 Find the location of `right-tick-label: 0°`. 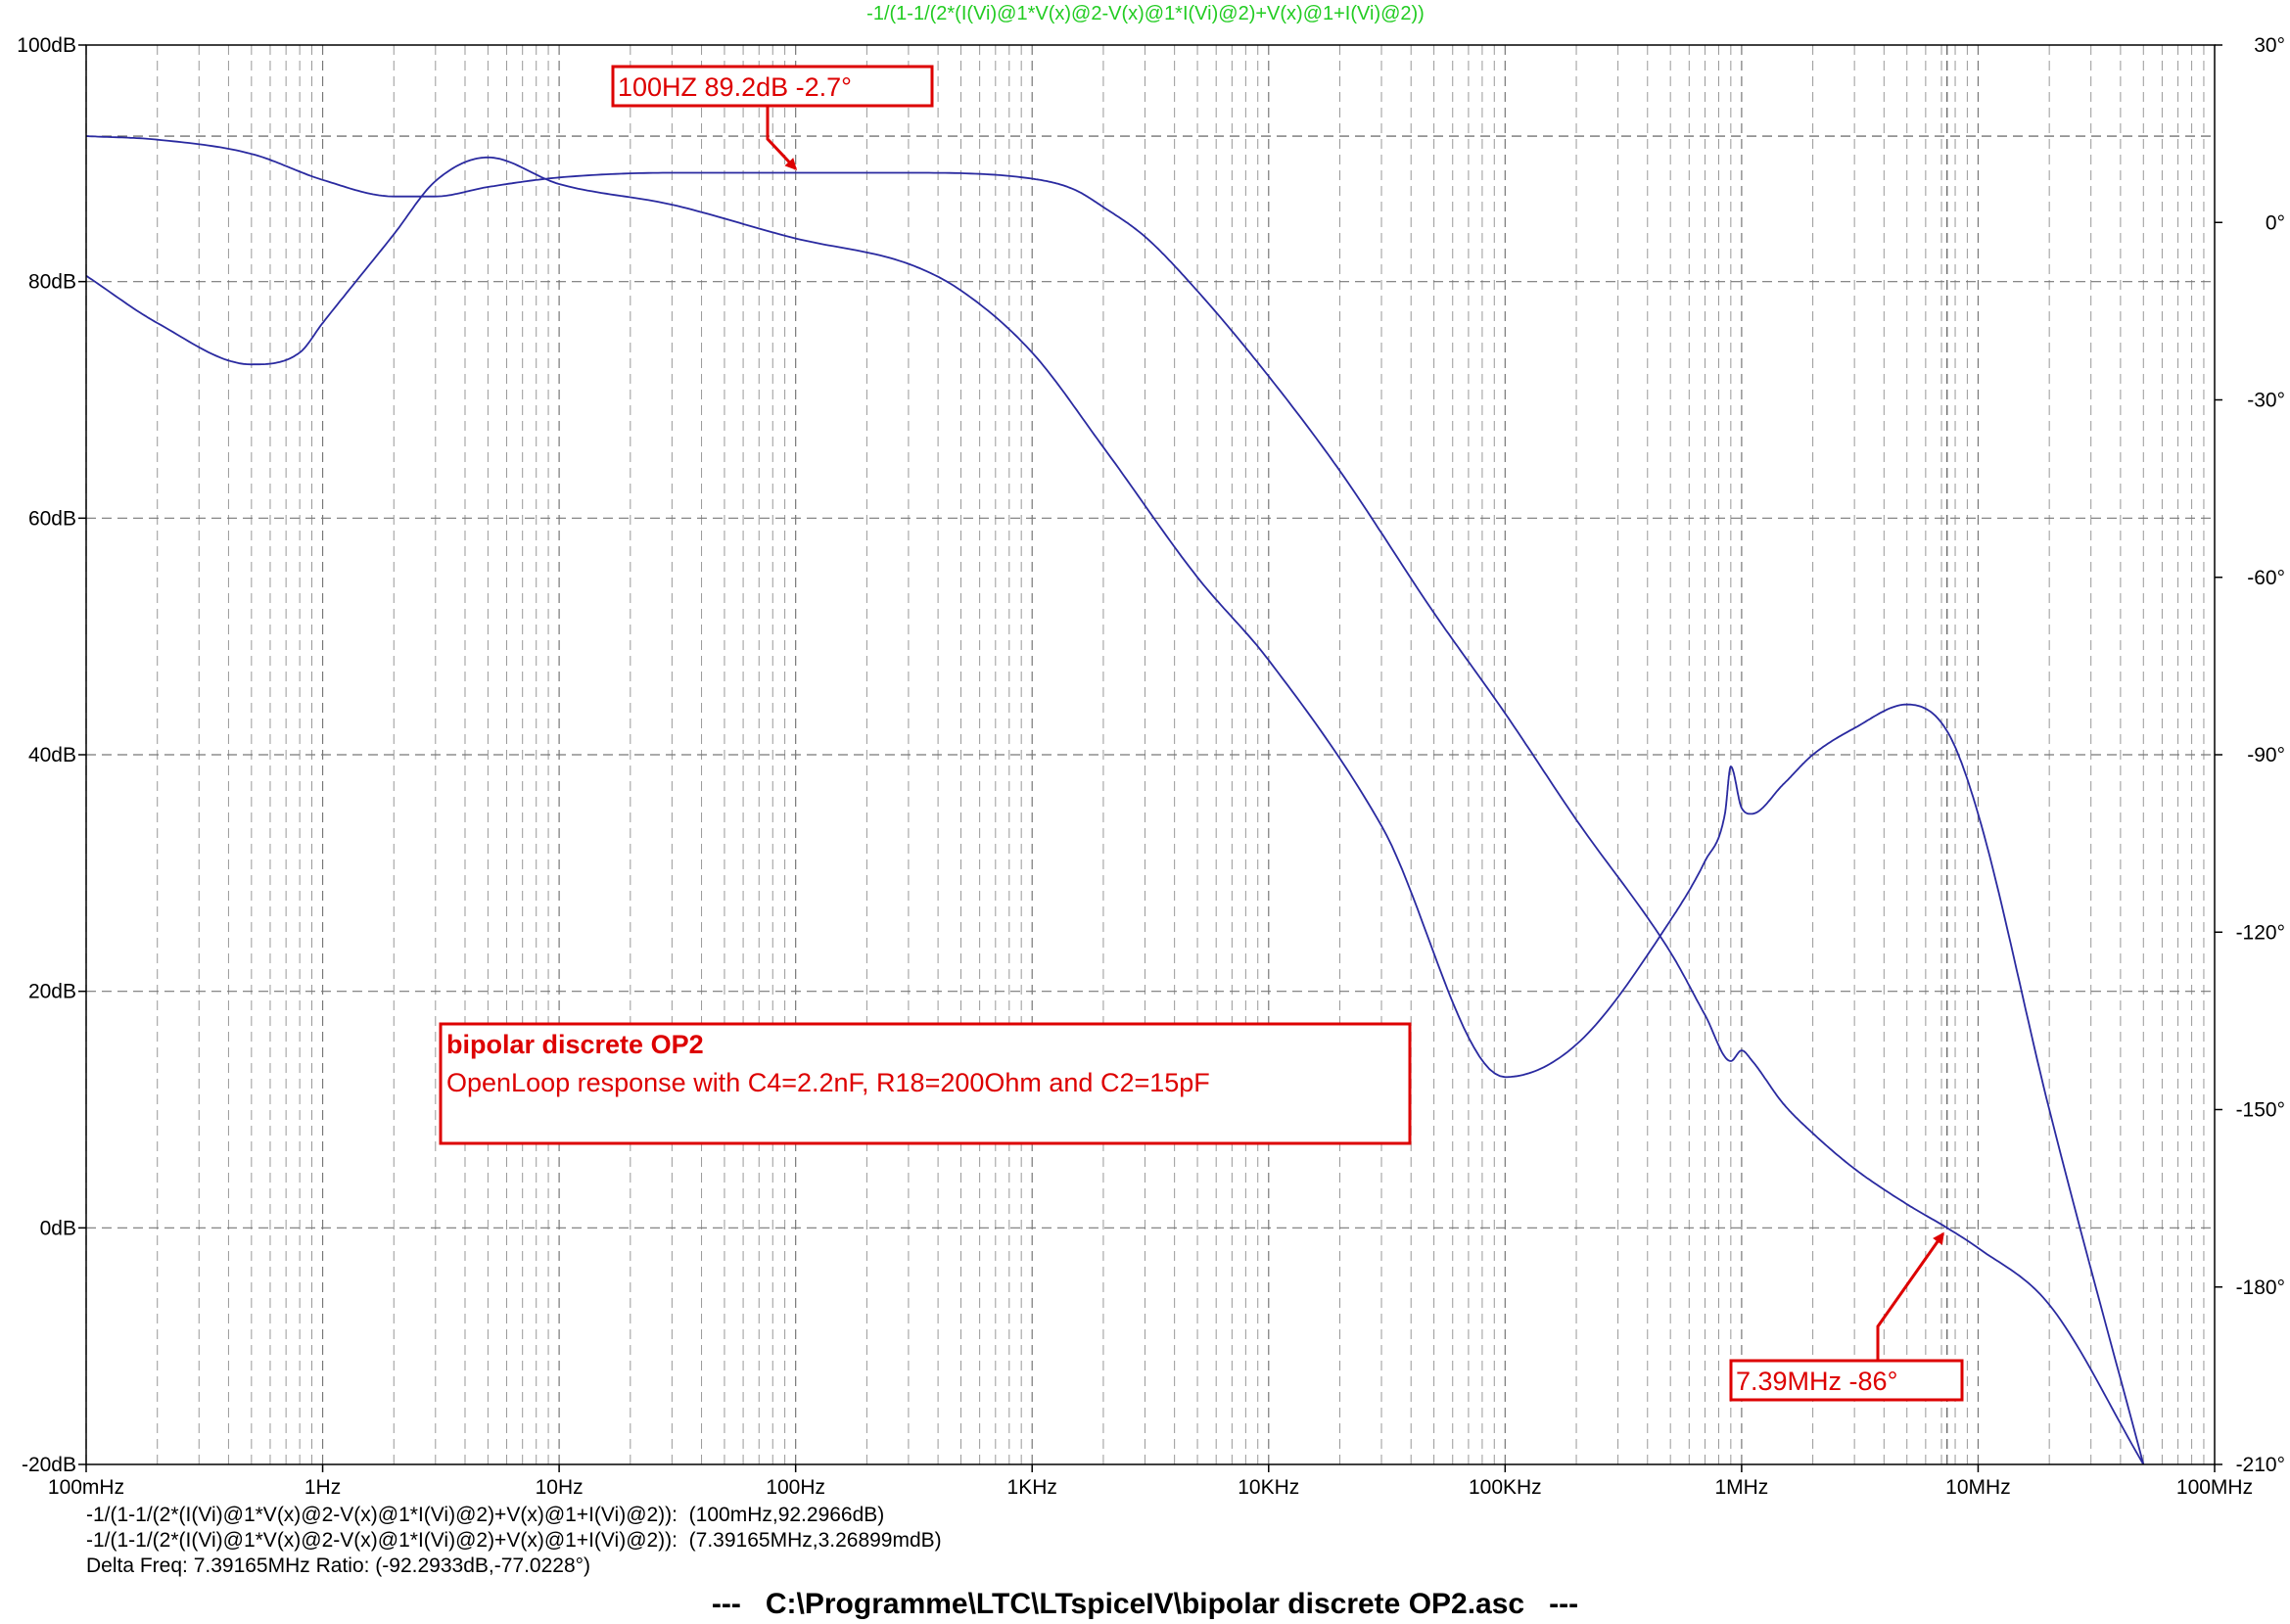

right-tick-label: 0° is located at coordinates (2275, 222).